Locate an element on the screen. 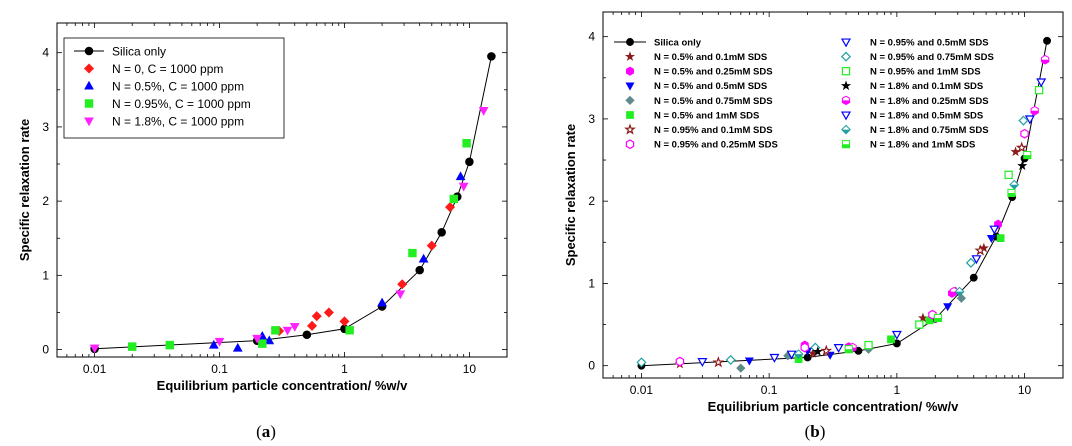  legend-label: N = 1.8% and 0.1mM SDS is located at coordinates (926, 86).